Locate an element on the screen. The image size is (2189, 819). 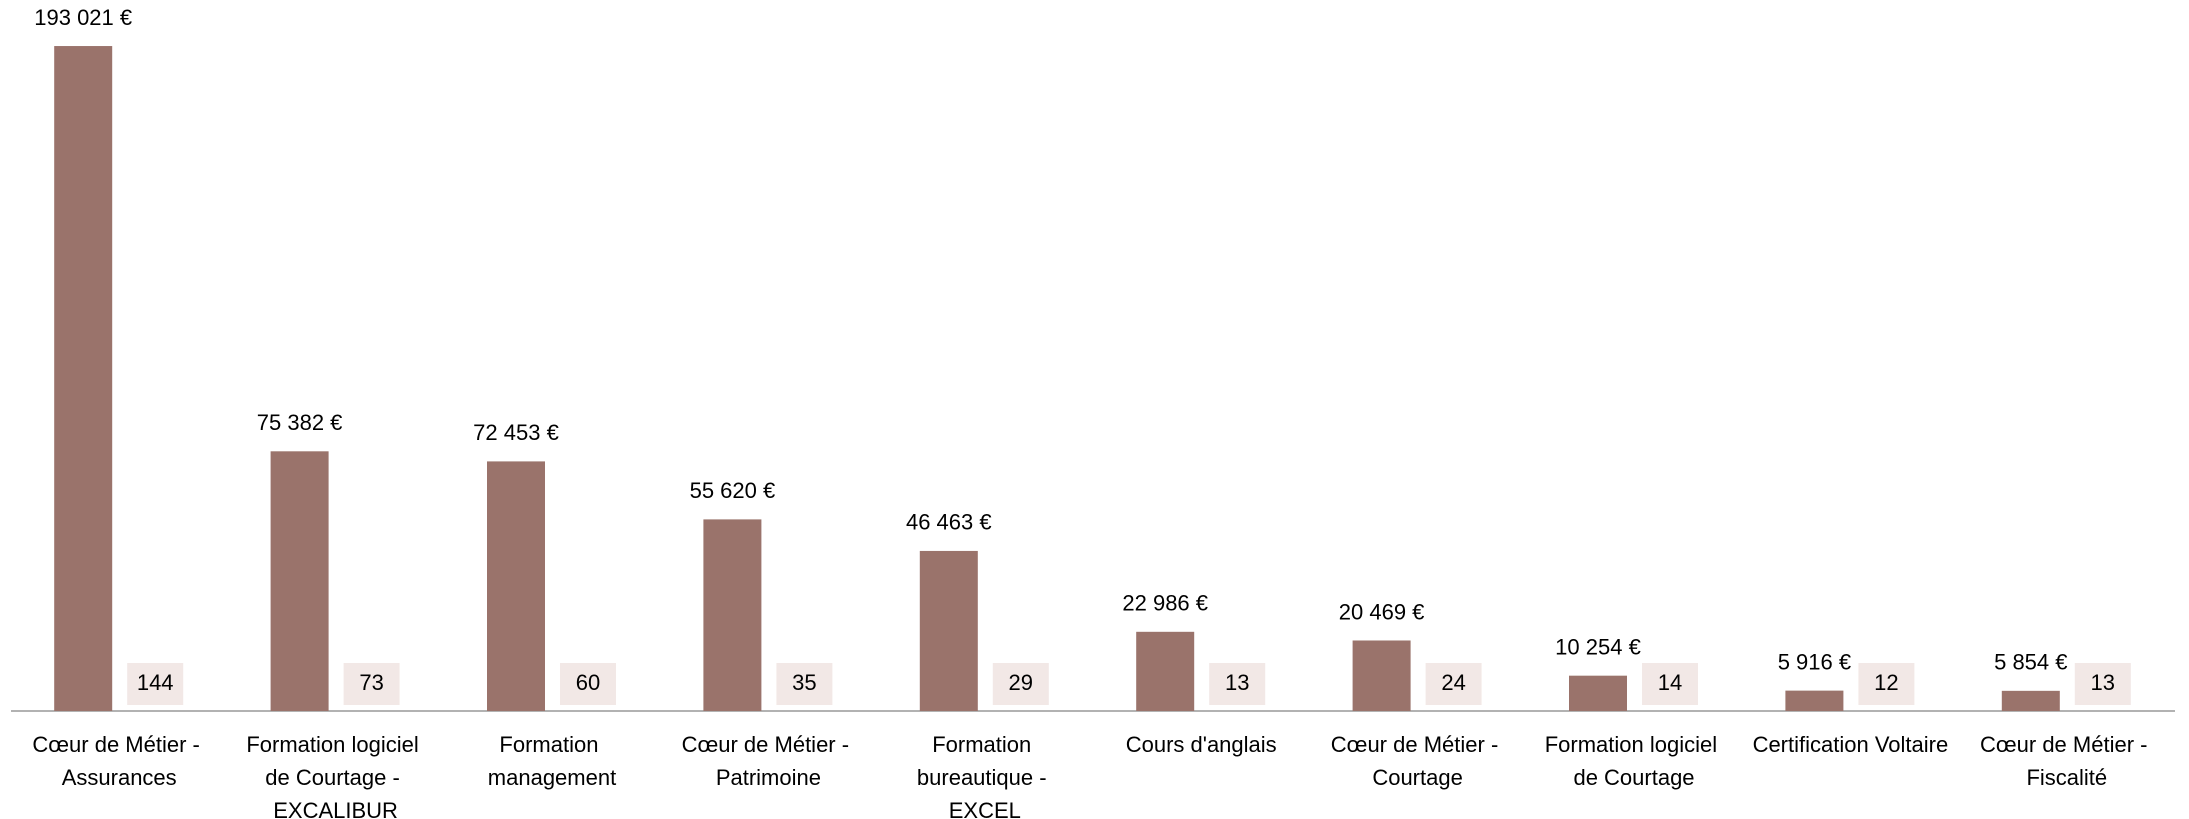
value-label: 55 620 € is located at coordinates (733, 490).